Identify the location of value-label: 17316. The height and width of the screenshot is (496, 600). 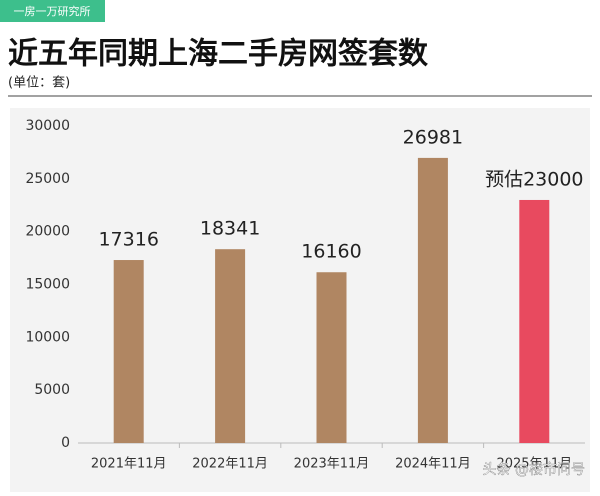
(128, 240).